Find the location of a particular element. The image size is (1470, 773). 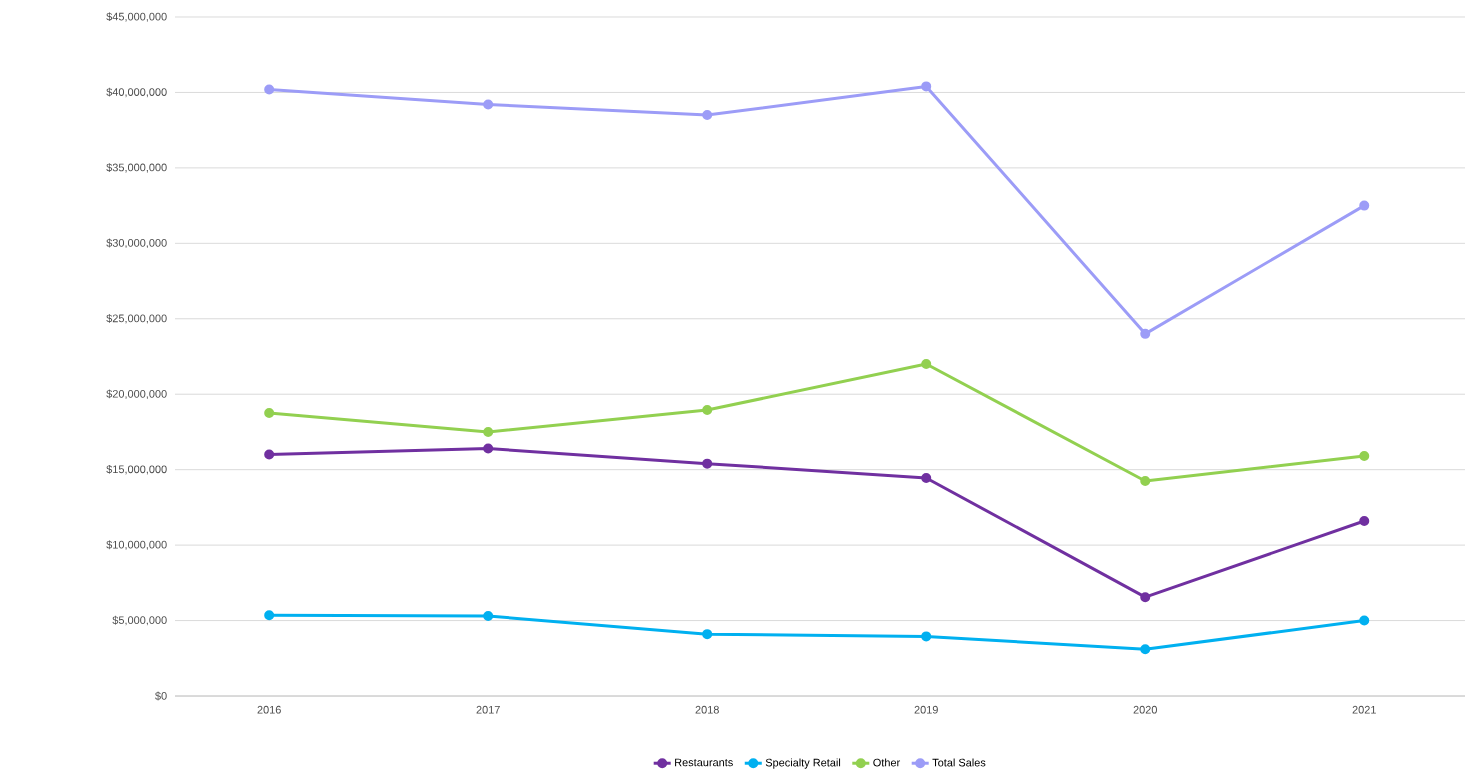

x-tick-label: 2017 is located at coordinates (488, 709).